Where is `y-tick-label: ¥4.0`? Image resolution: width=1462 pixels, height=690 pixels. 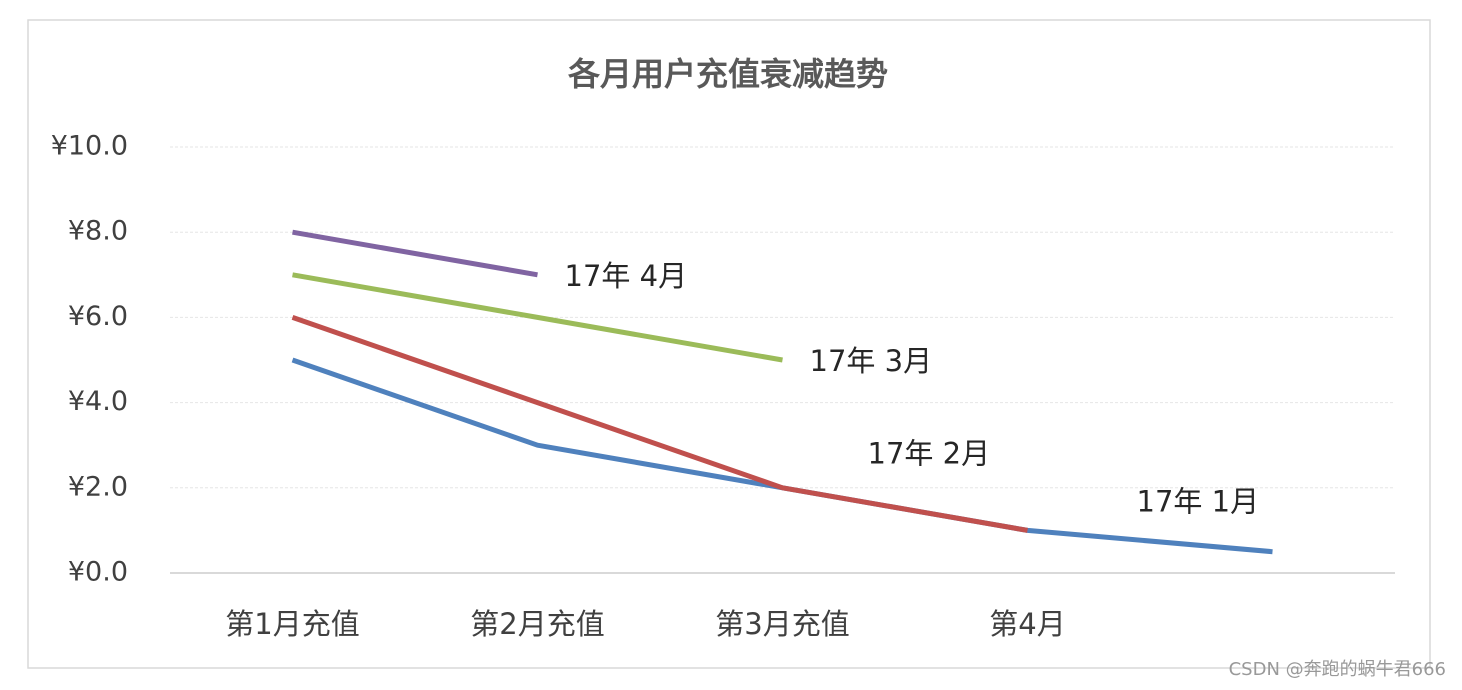
y-tick-label: ¥4.0 is located at coordinates (98, 401).